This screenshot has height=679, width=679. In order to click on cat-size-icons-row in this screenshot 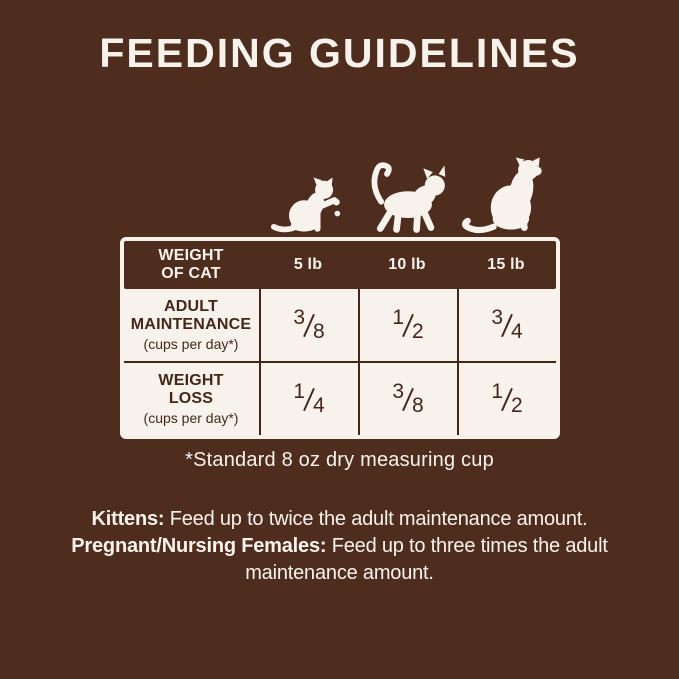, I will do `click(340, 195)`.